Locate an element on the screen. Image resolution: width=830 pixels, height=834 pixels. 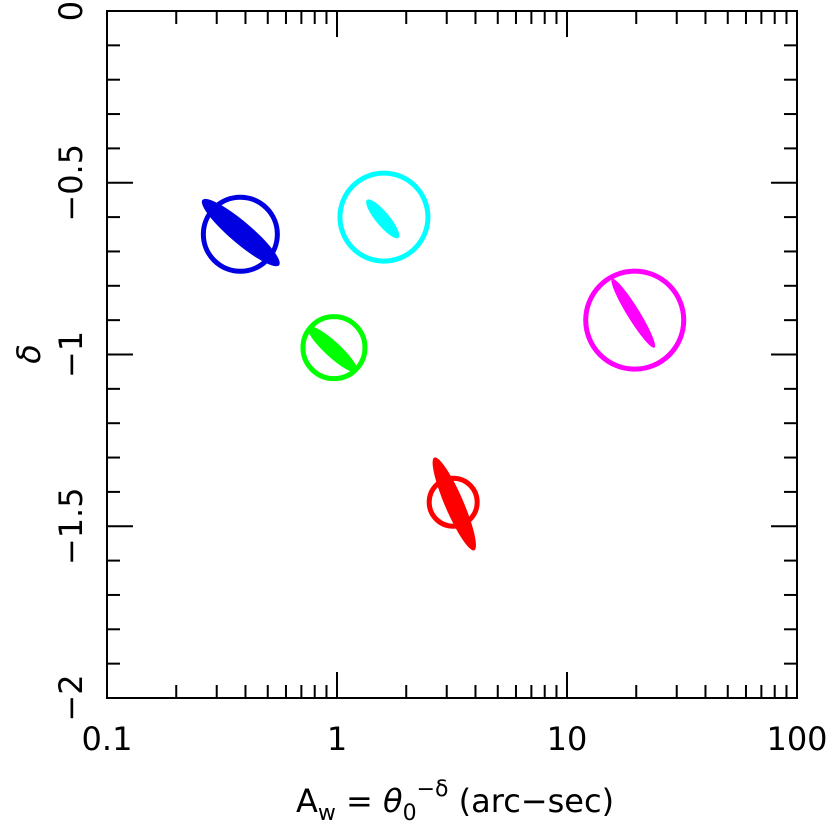
y-tick-label: −1.5 is located at coordinates (71, 526).